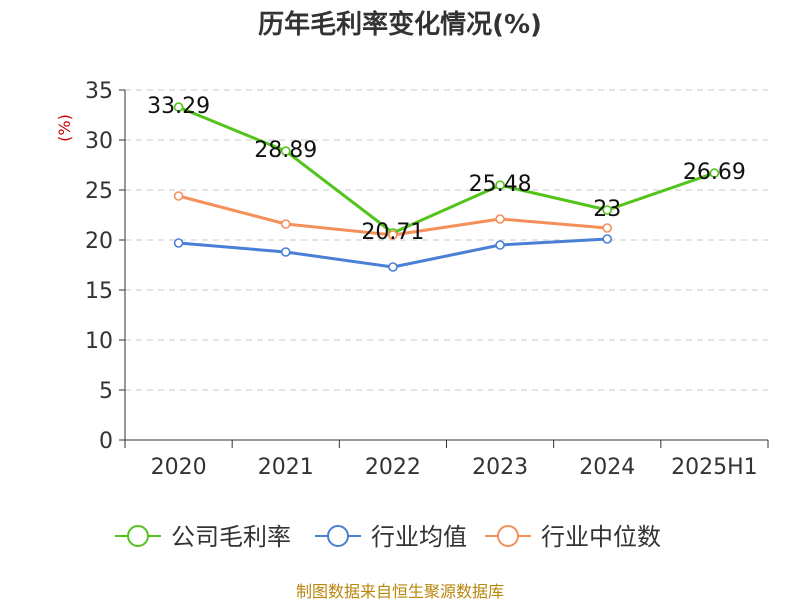 This screenshot has height=602, width=800. I want to click on y-tick-label: 15, so click(99, 291).